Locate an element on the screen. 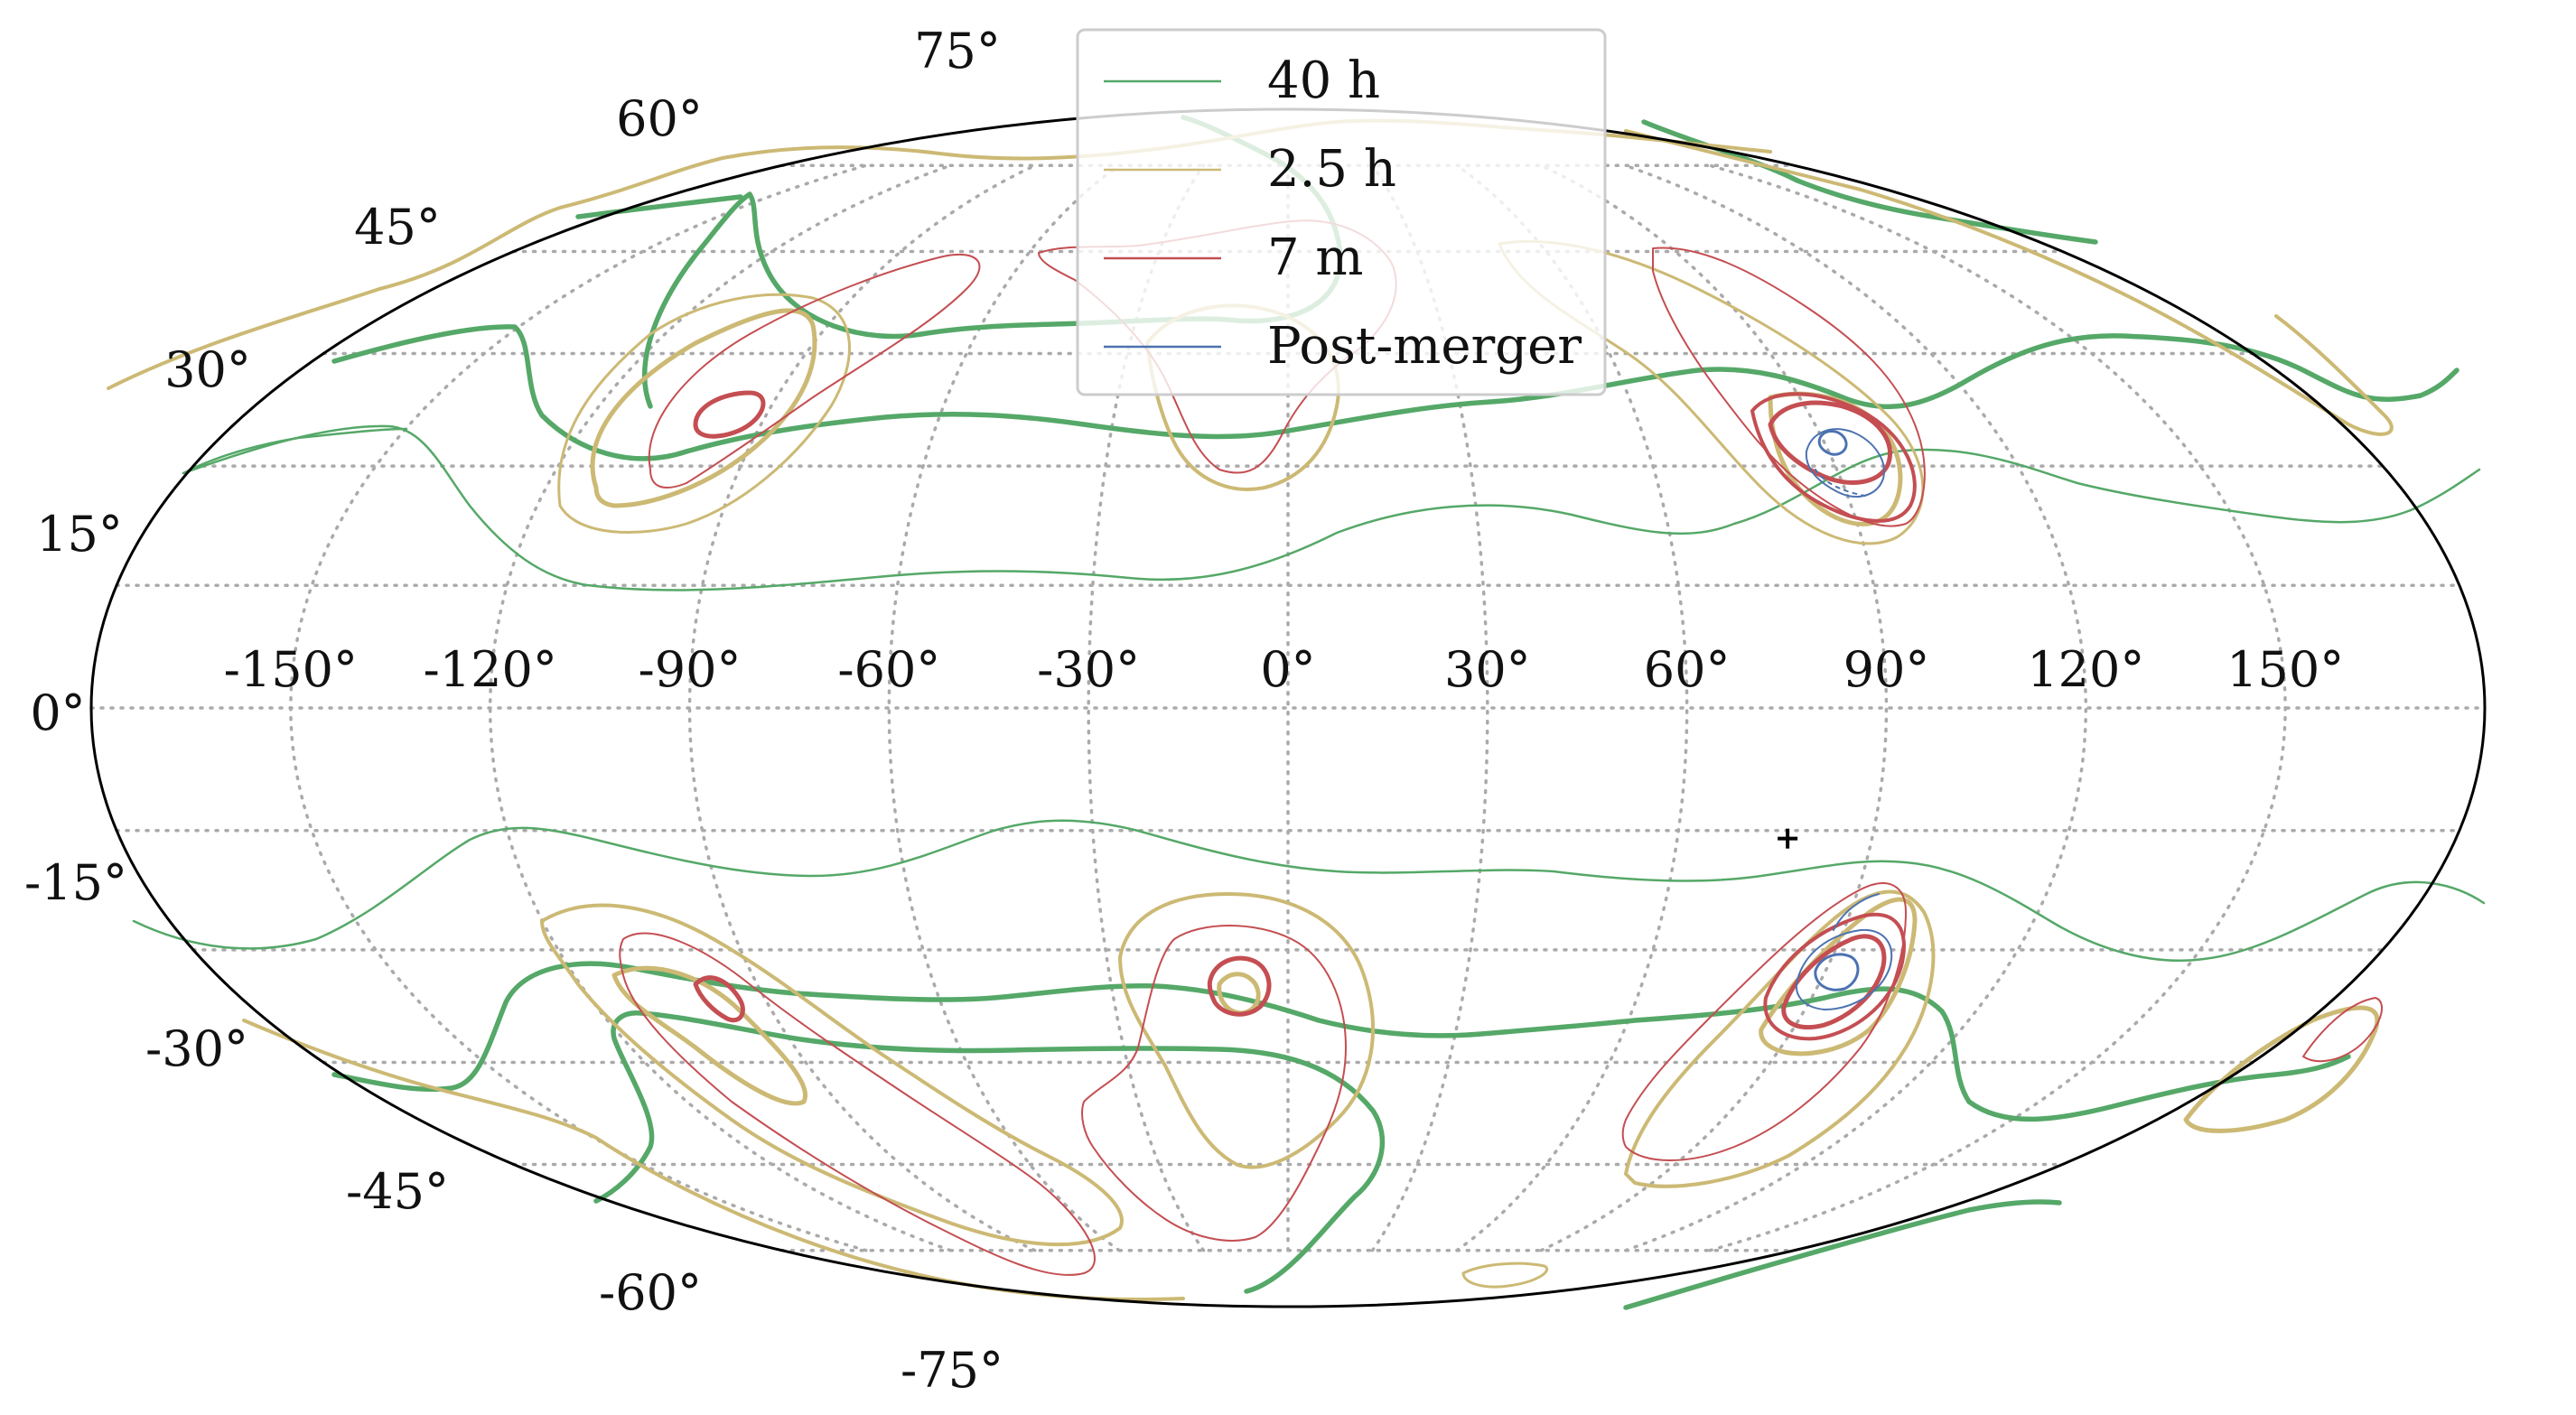 This screenshot has width=2576, height=1415. contour-post-merger-north-tail is located at coordinates (1843, 484).